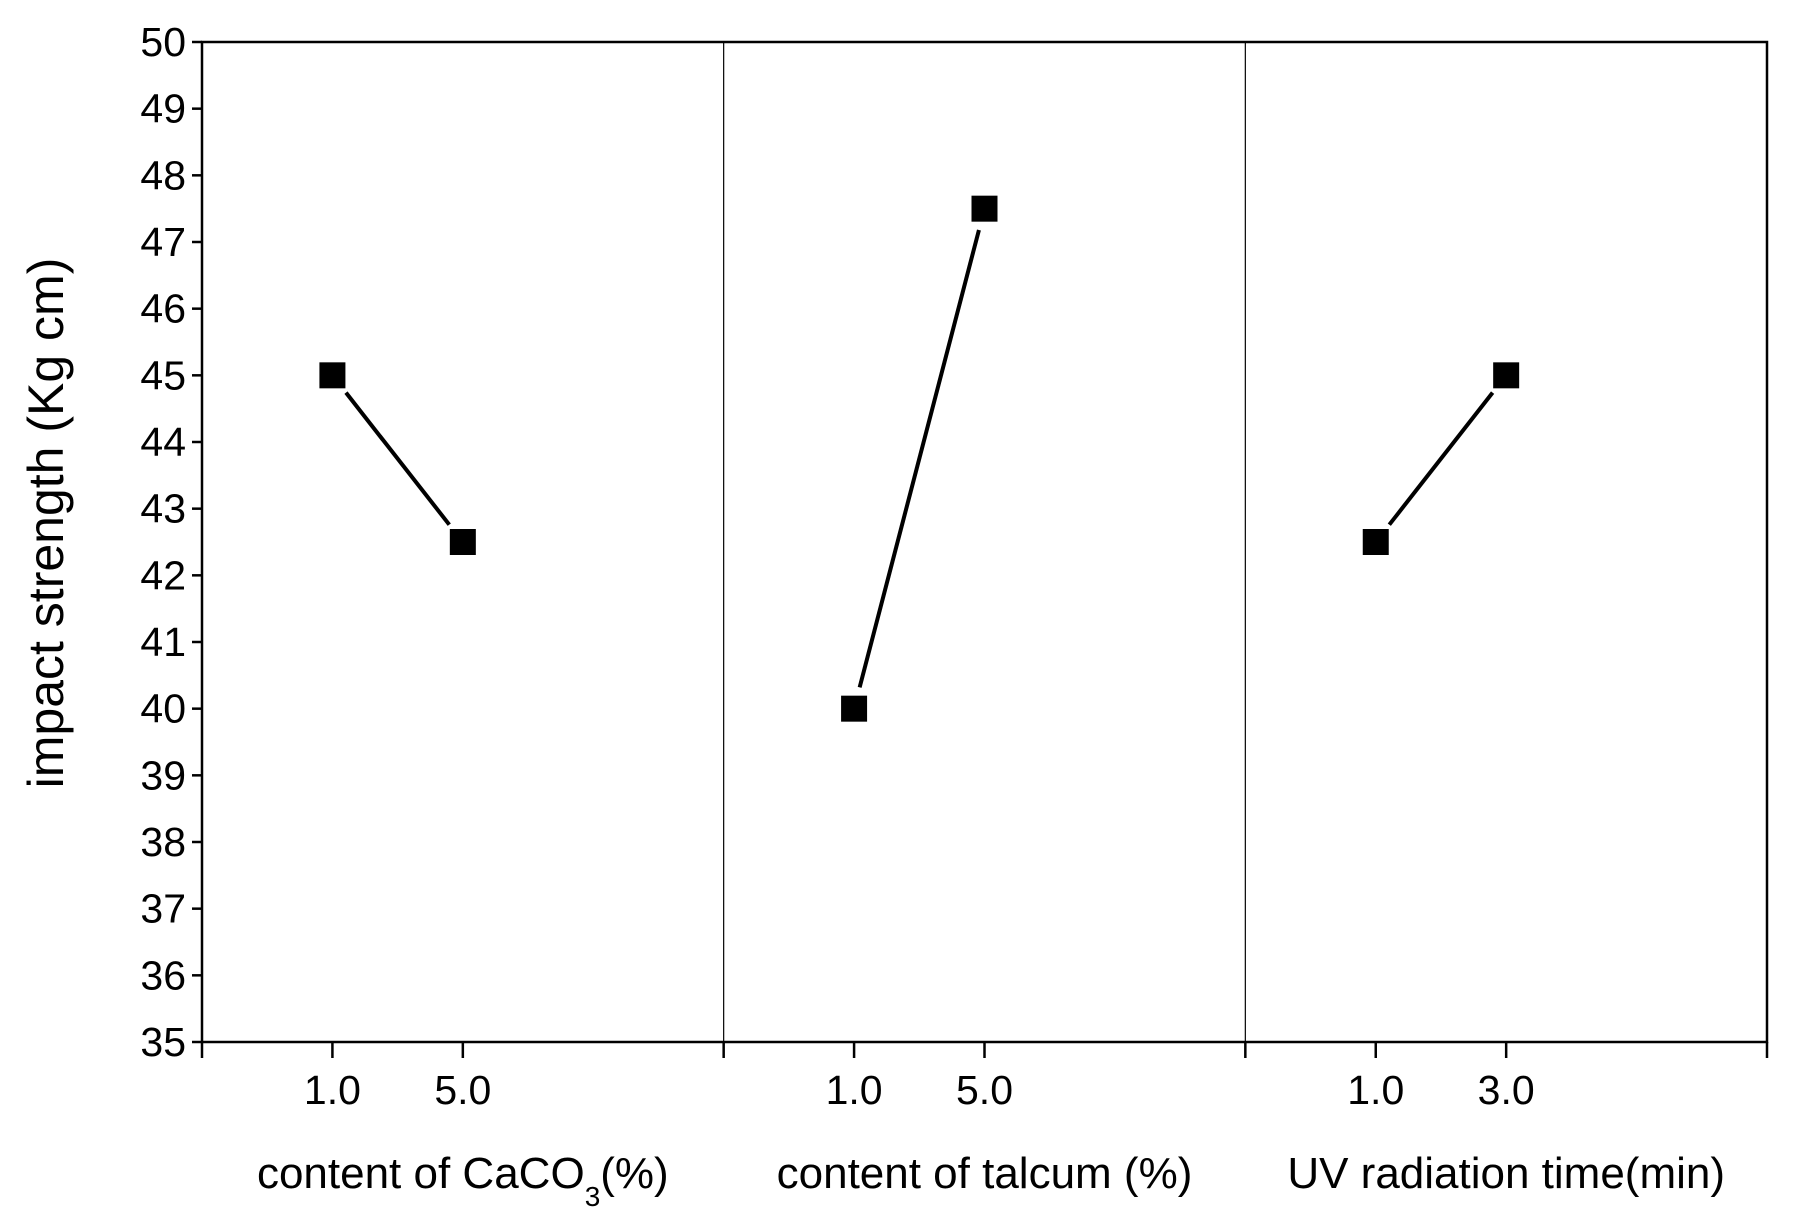  What do you see at coordinates (163, 109) in the screenshot?
I see `y-tick-label: 49` at bounding box center [163, 109].